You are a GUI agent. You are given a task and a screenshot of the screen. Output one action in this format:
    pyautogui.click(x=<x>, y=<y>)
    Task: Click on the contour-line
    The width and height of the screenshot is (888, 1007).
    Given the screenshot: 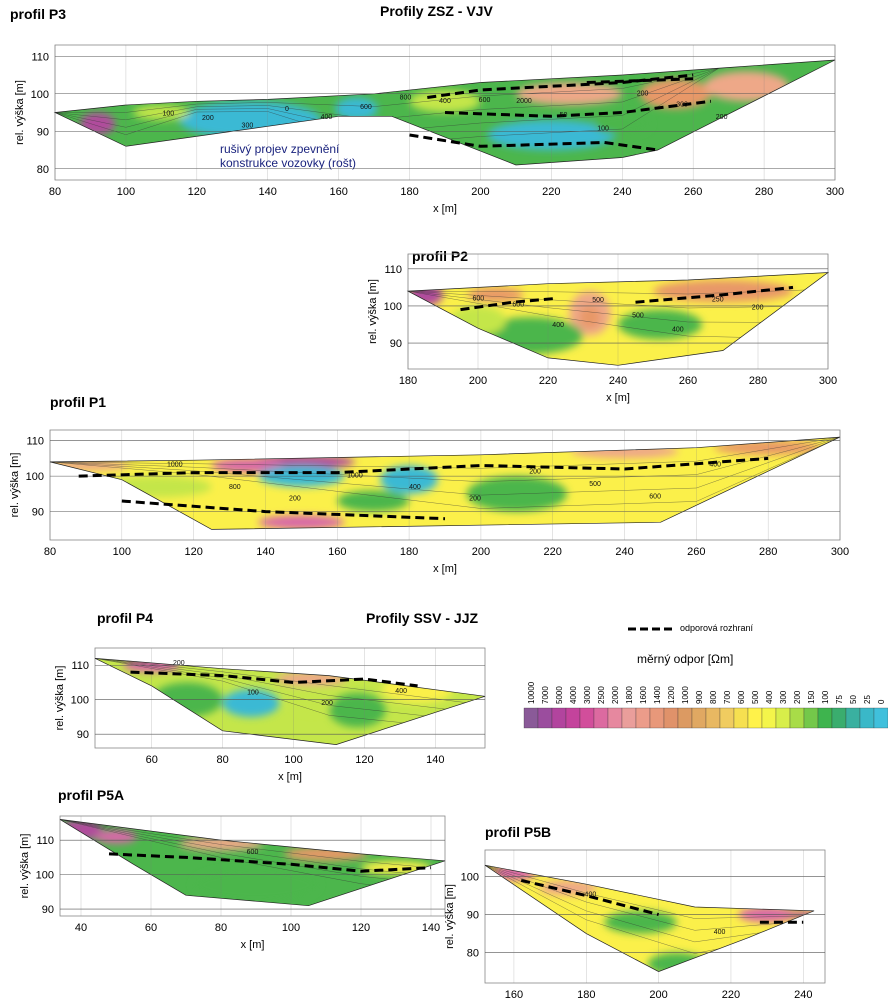 What is the action you would take?
    pyautogui.click(x=650, y=892)
    